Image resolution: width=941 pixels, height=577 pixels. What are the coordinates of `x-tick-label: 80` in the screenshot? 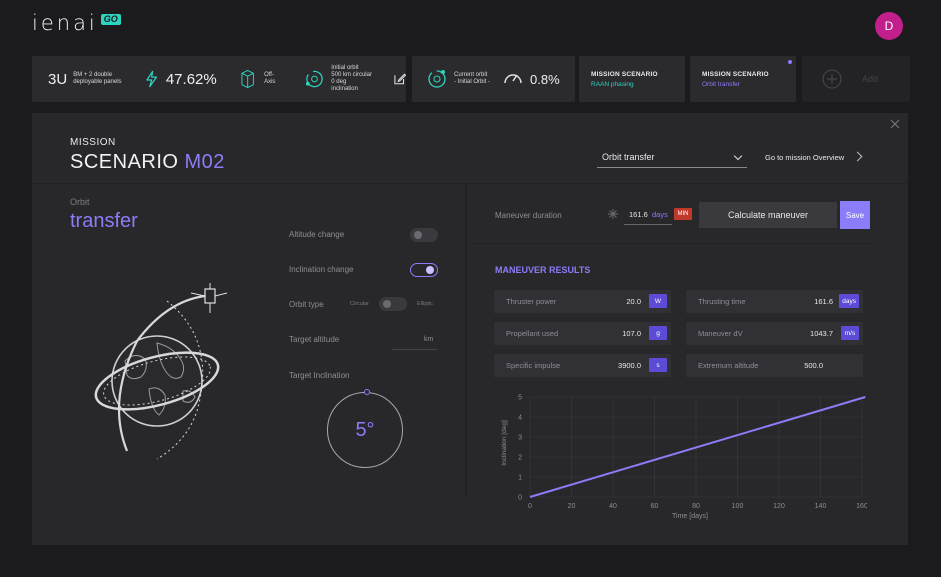 It's located at (696, 506).